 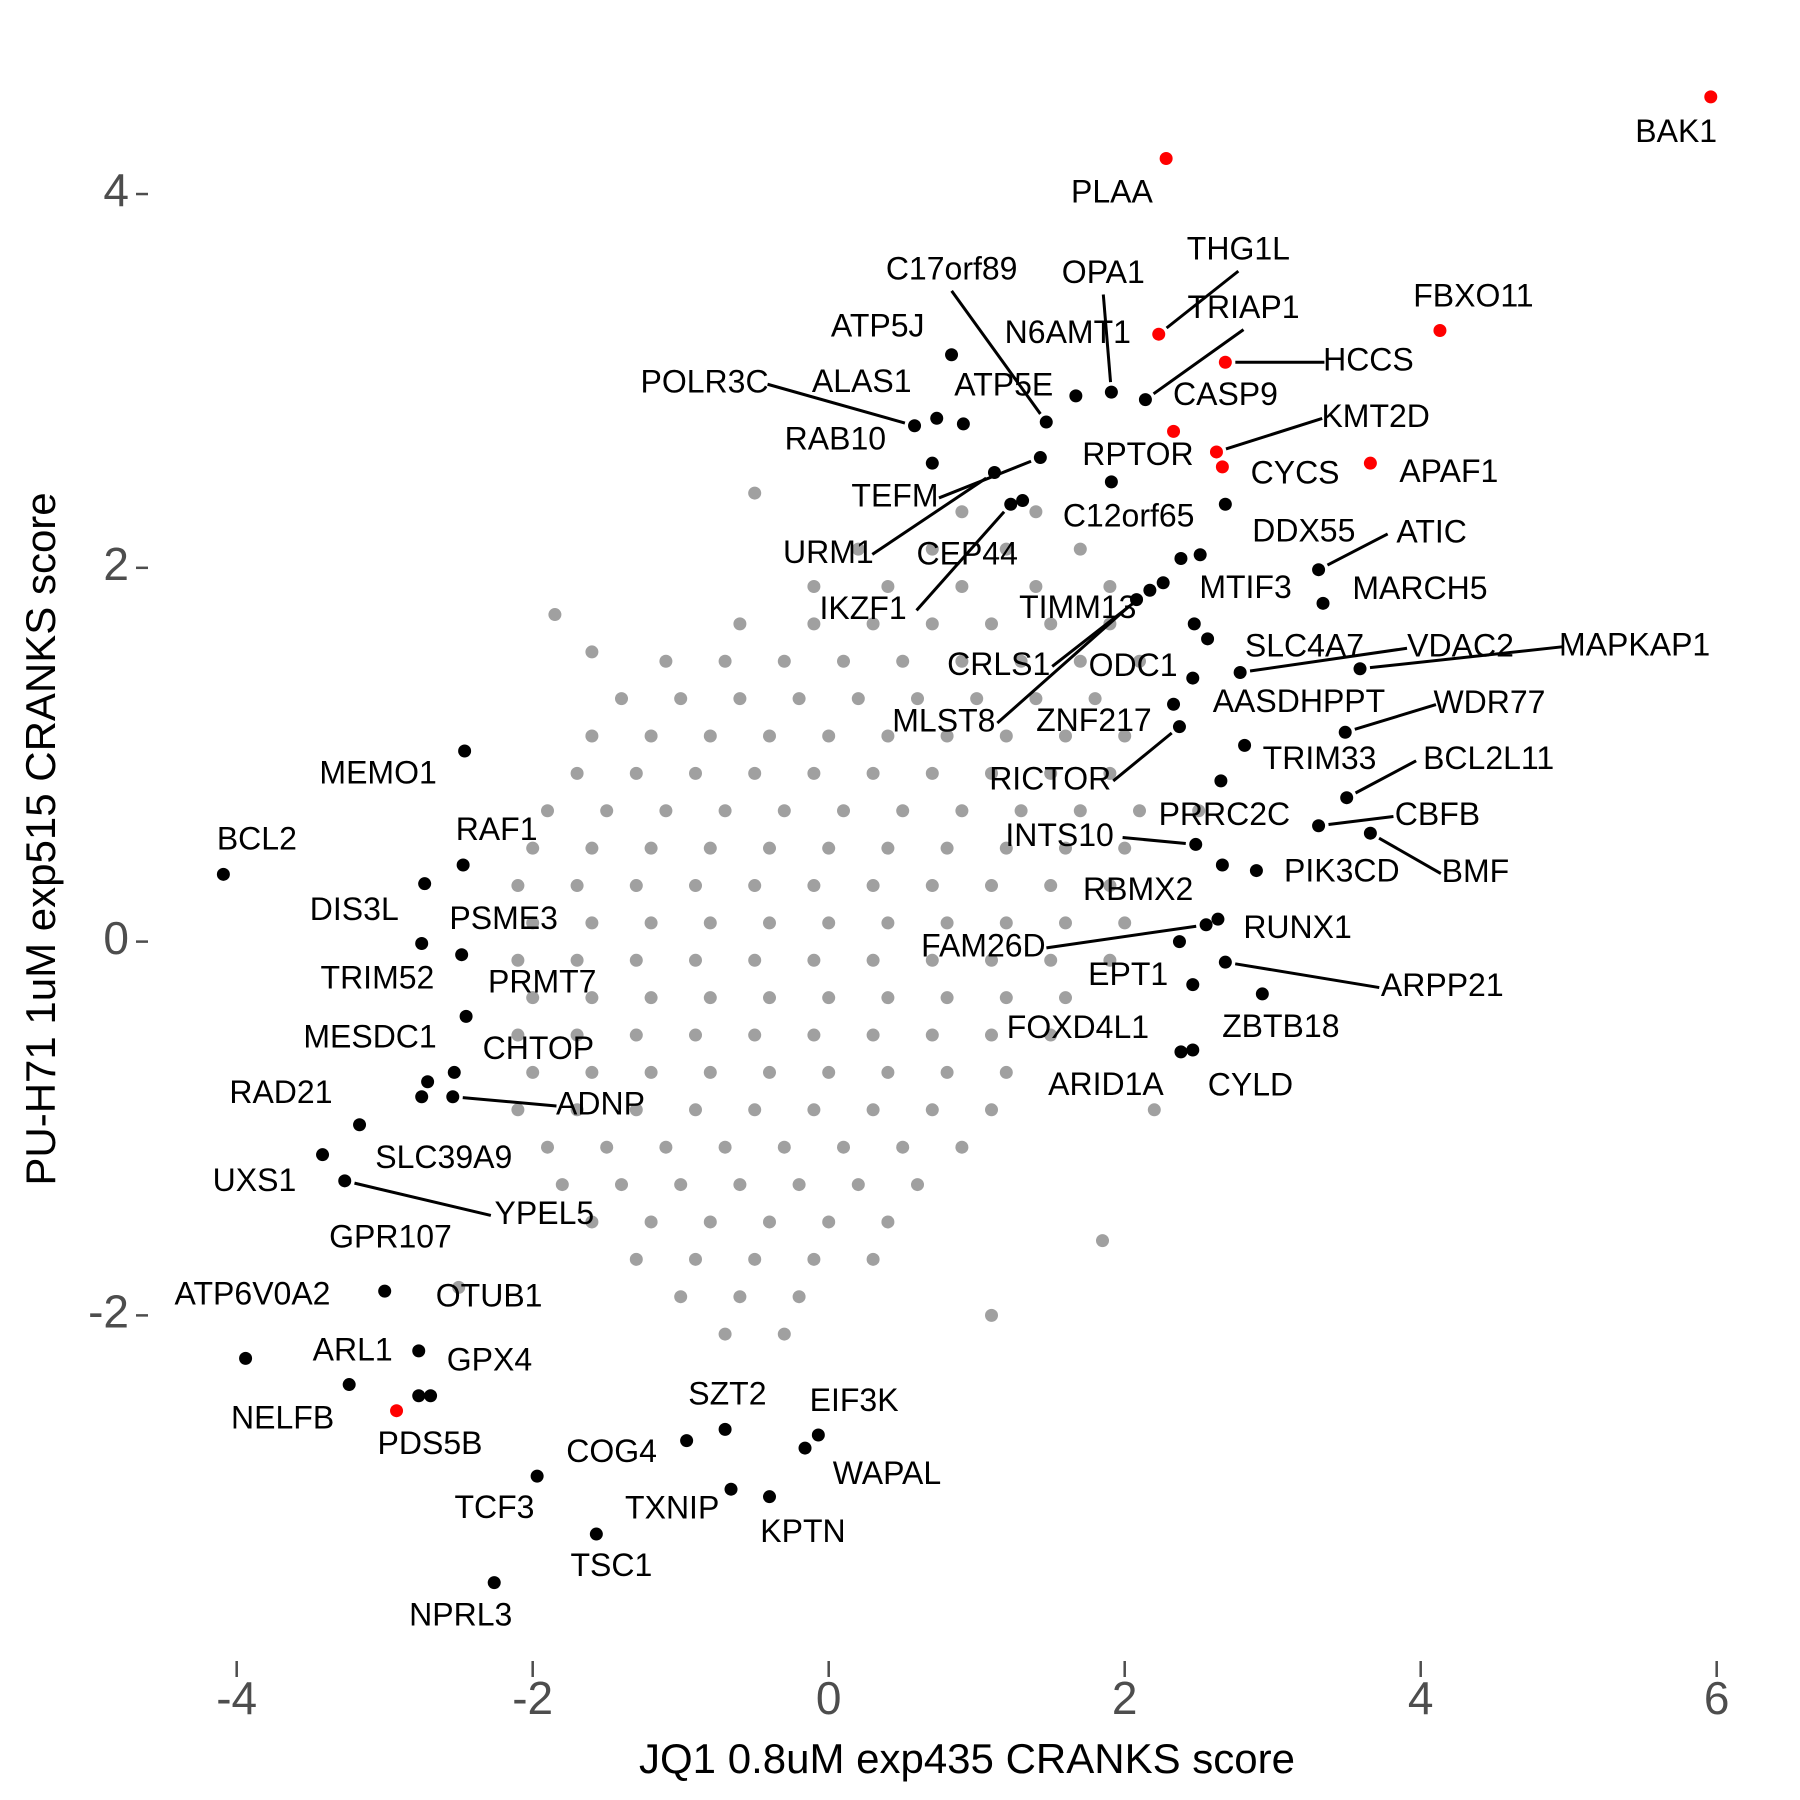 What do you see at coordinates (1476, 871) in the screenshot?
I see `point-label: BMF` at bounding box center [1476, 871].